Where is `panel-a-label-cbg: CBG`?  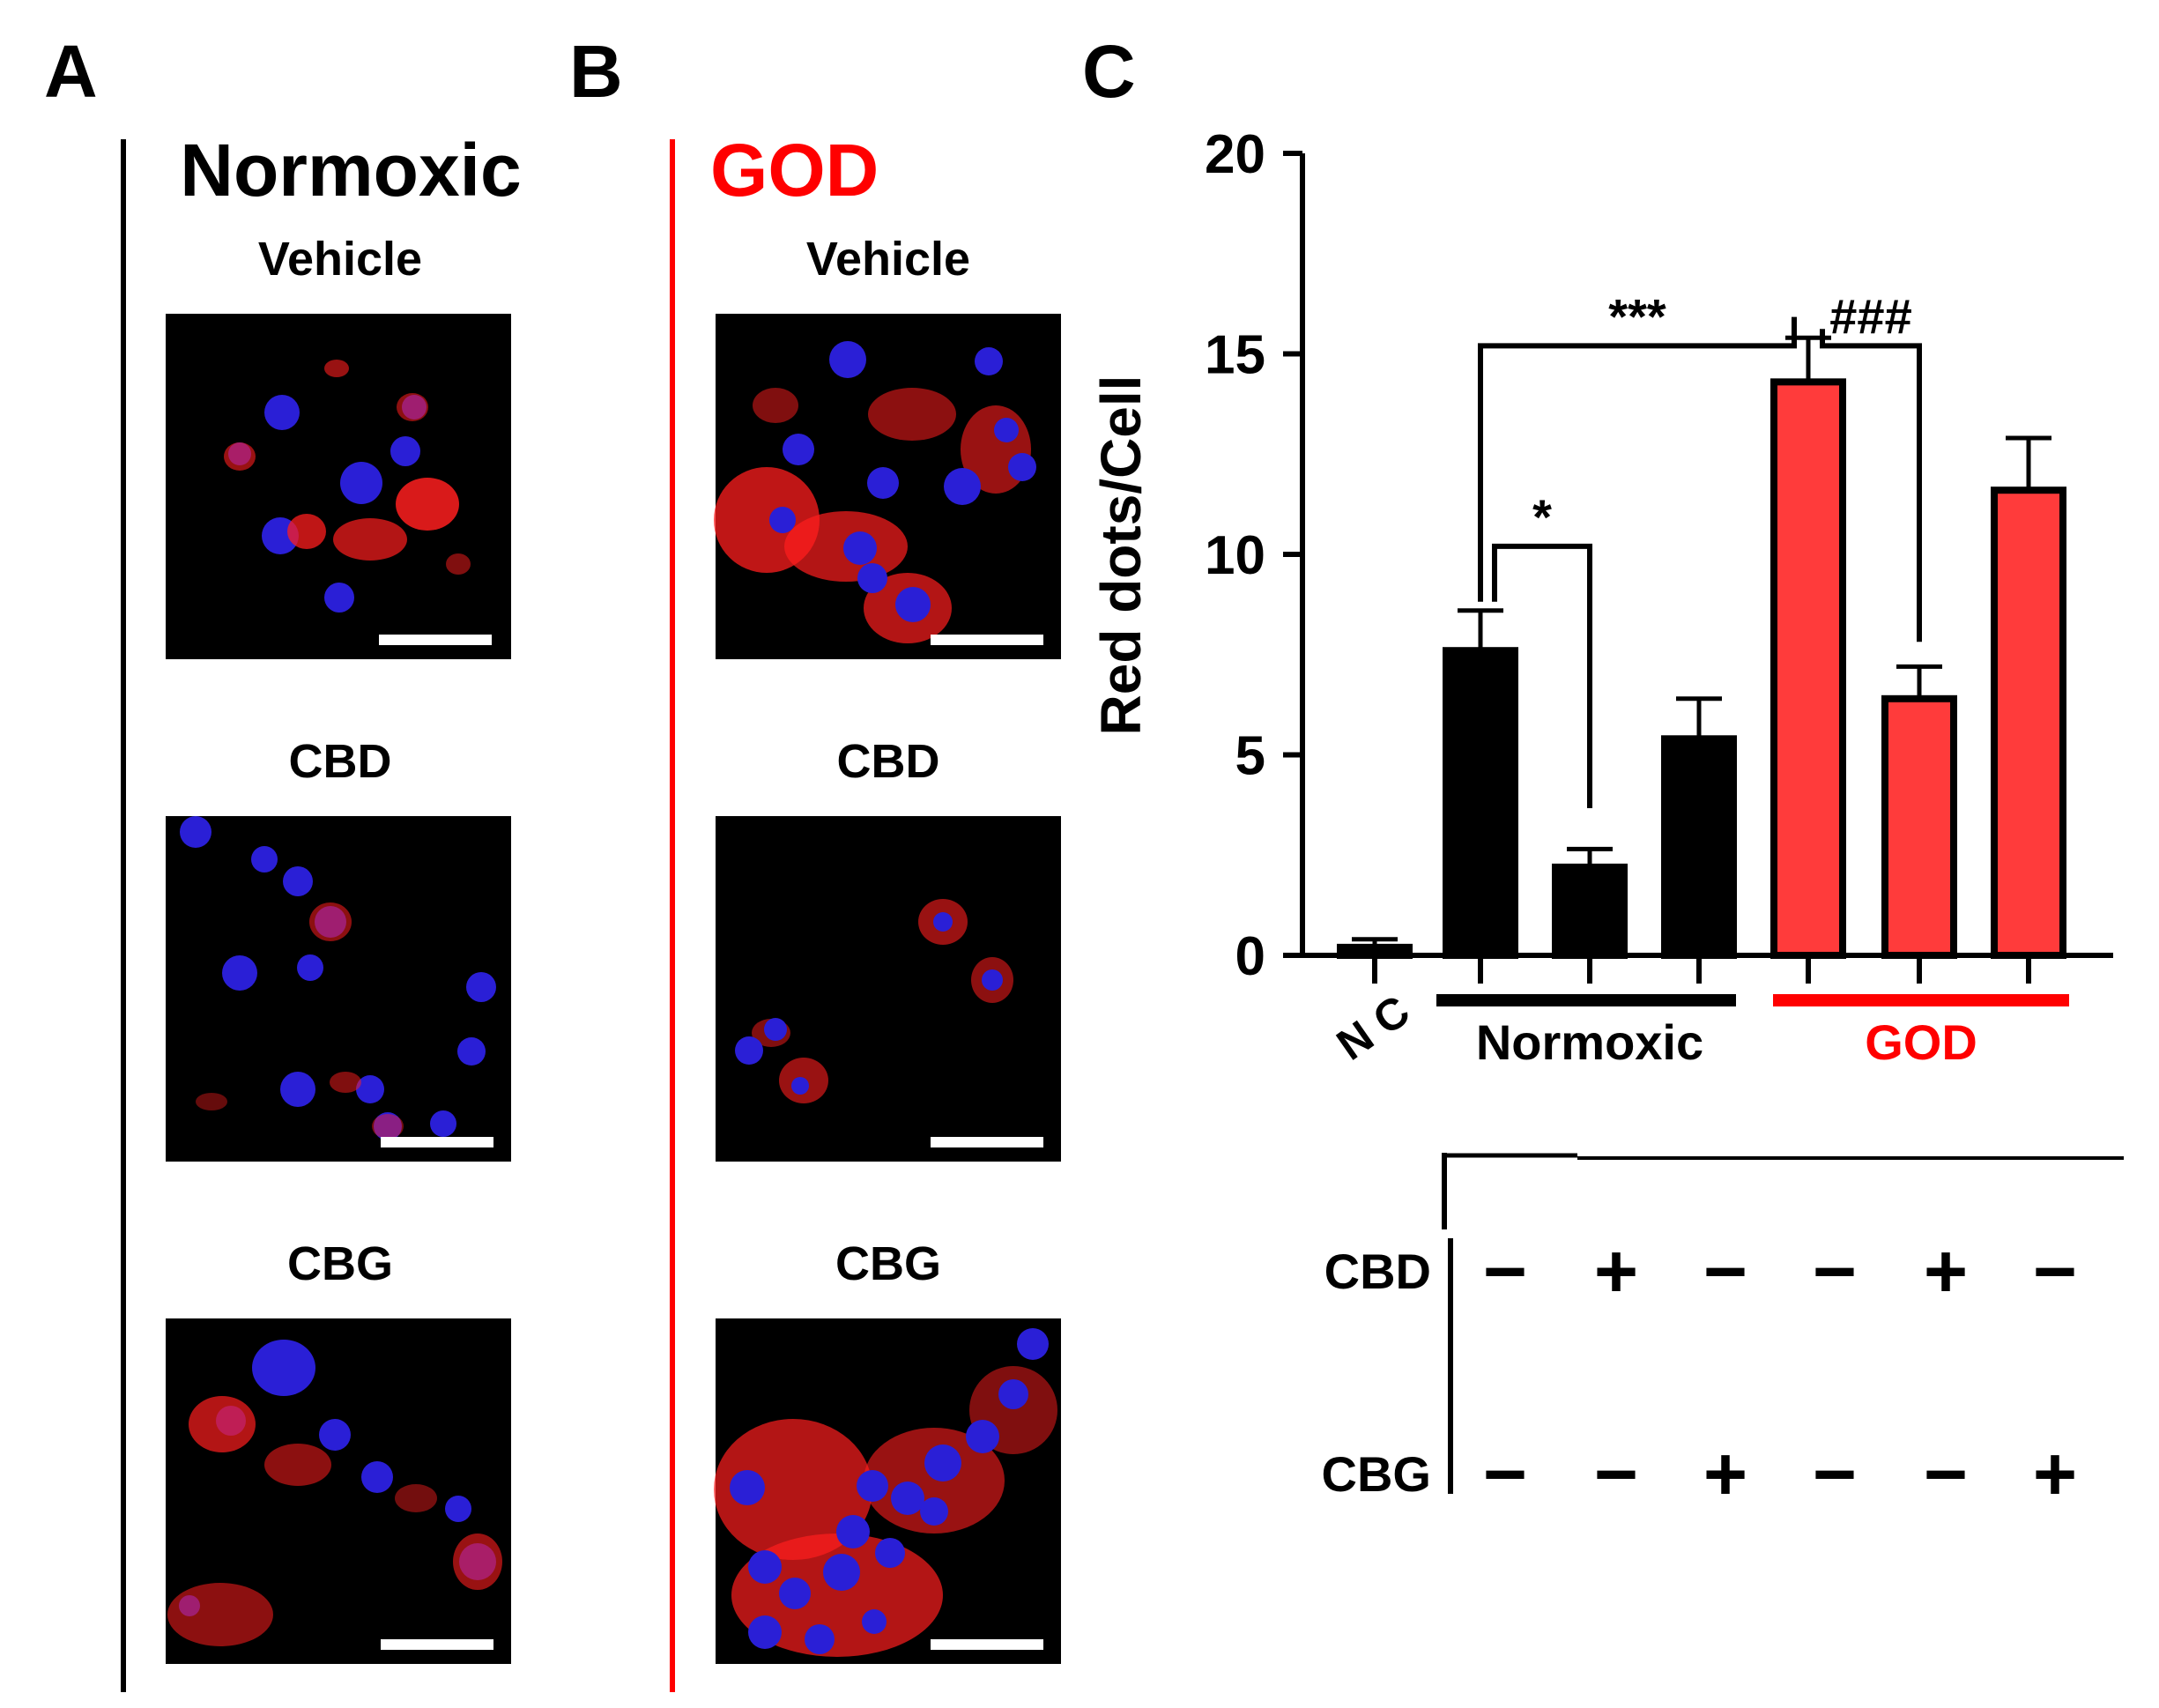 panel-a-label-cbg: CBG is located at coordinates (340, 1264).